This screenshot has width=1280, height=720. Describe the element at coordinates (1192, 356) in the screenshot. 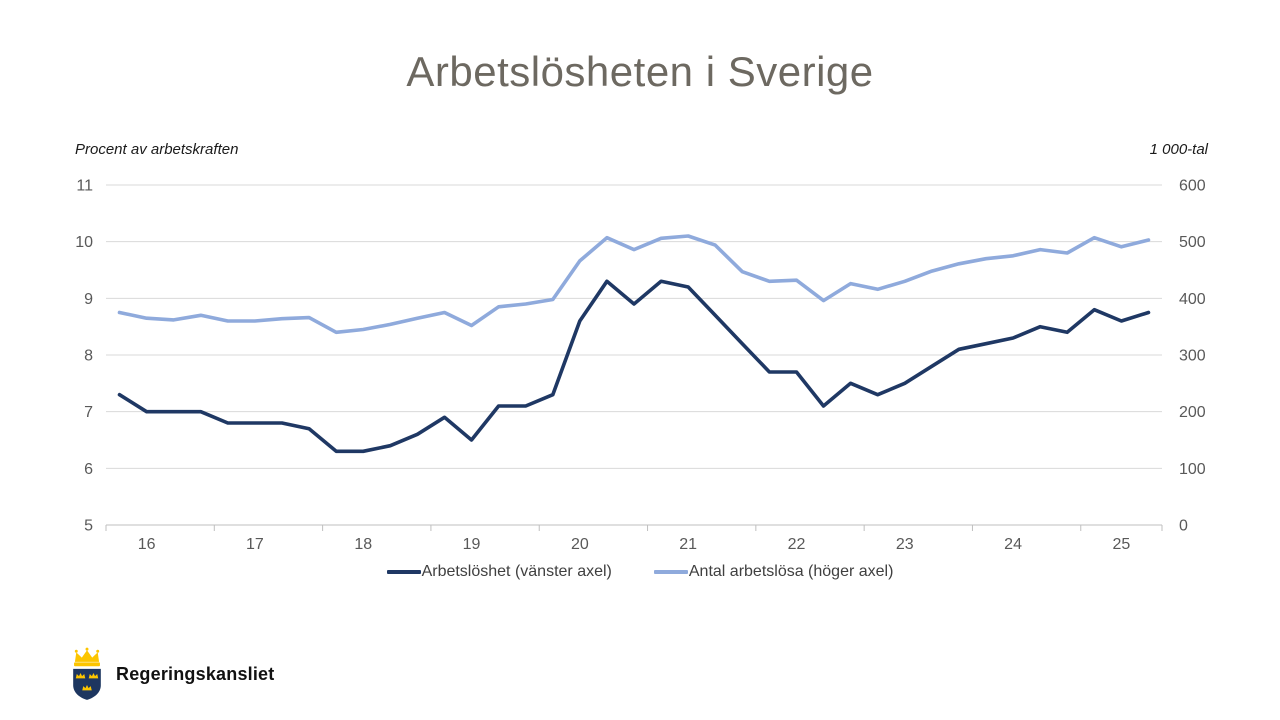

I see `right-axis-tick-label: 300` at that location.